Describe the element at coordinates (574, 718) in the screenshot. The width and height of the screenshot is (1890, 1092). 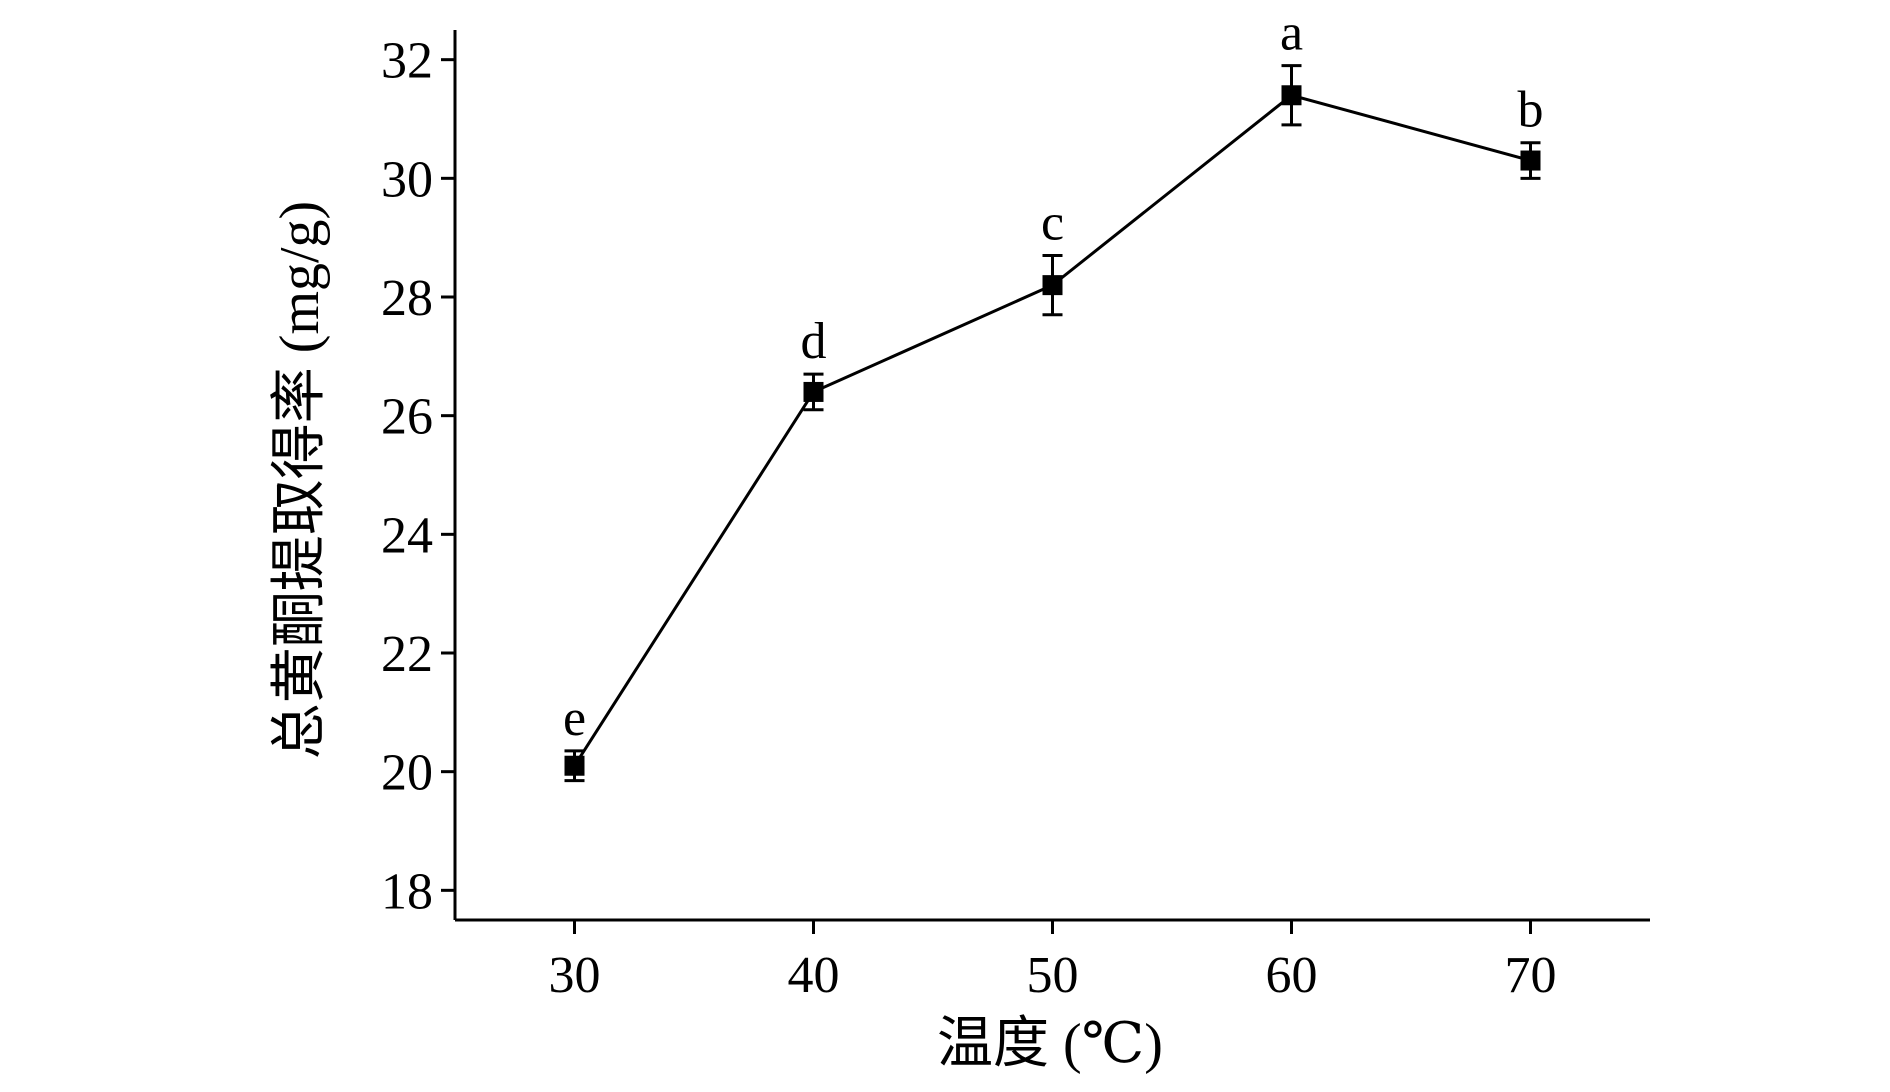
I see `significance-label: e` at that location.